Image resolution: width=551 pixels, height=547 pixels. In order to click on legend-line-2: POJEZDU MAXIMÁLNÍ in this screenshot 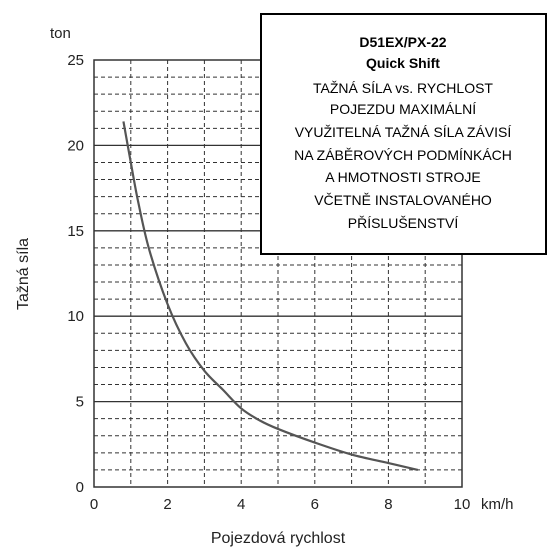, I will do `click(403, 109)`.